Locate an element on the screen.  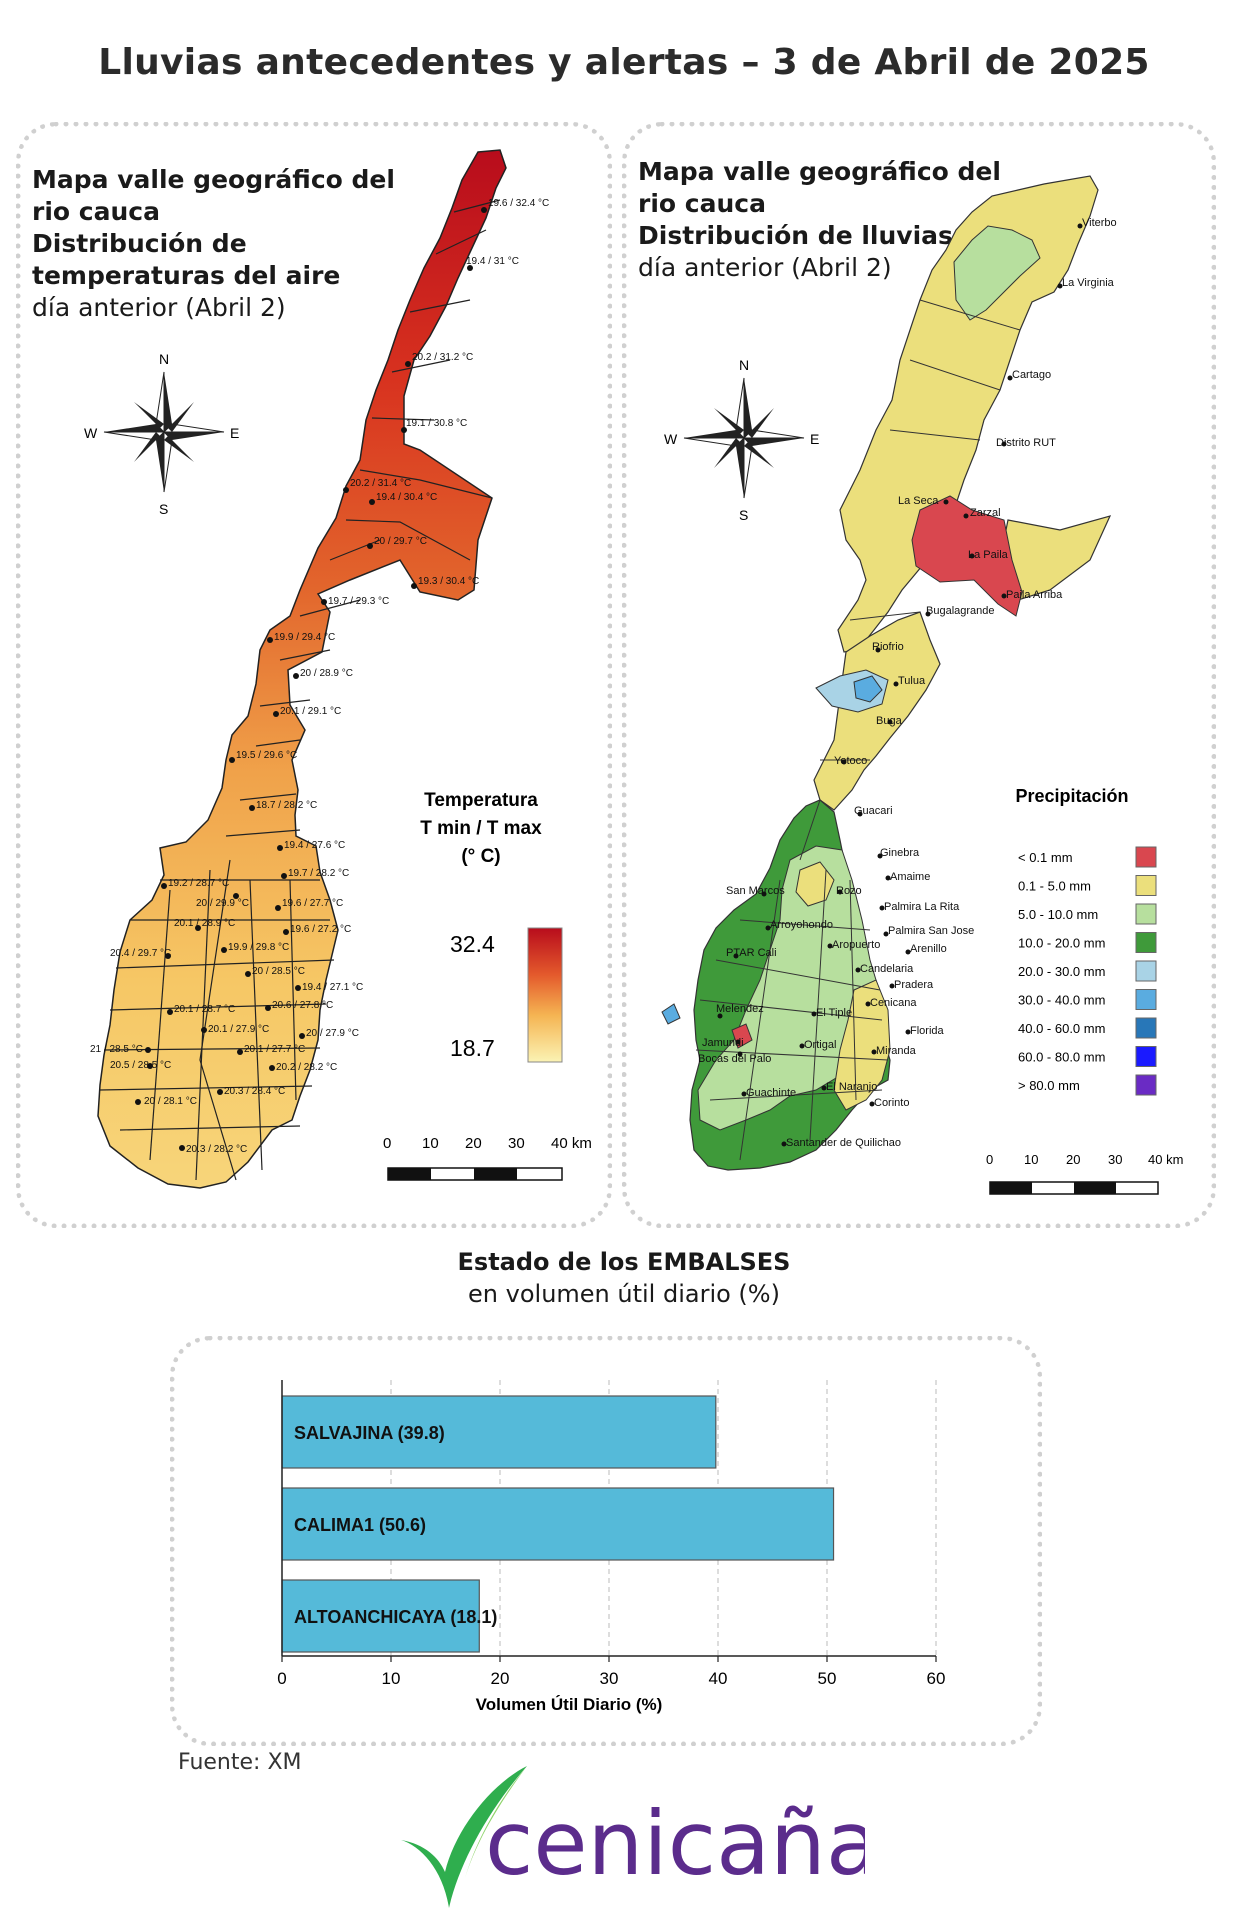
svg-text: San Marcos is located at coordinates (755, 891).